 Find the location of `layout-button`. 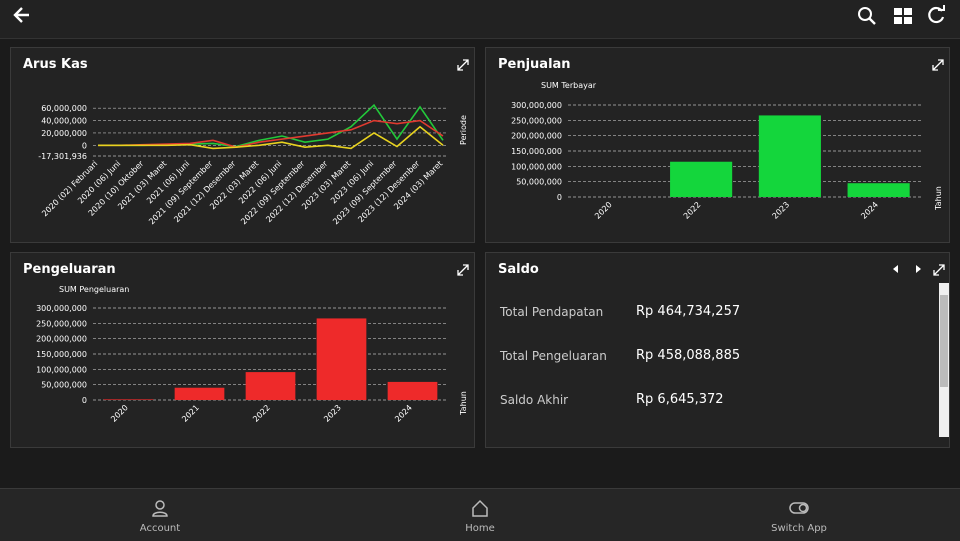

layout-button is located at coordinates (903, 16).